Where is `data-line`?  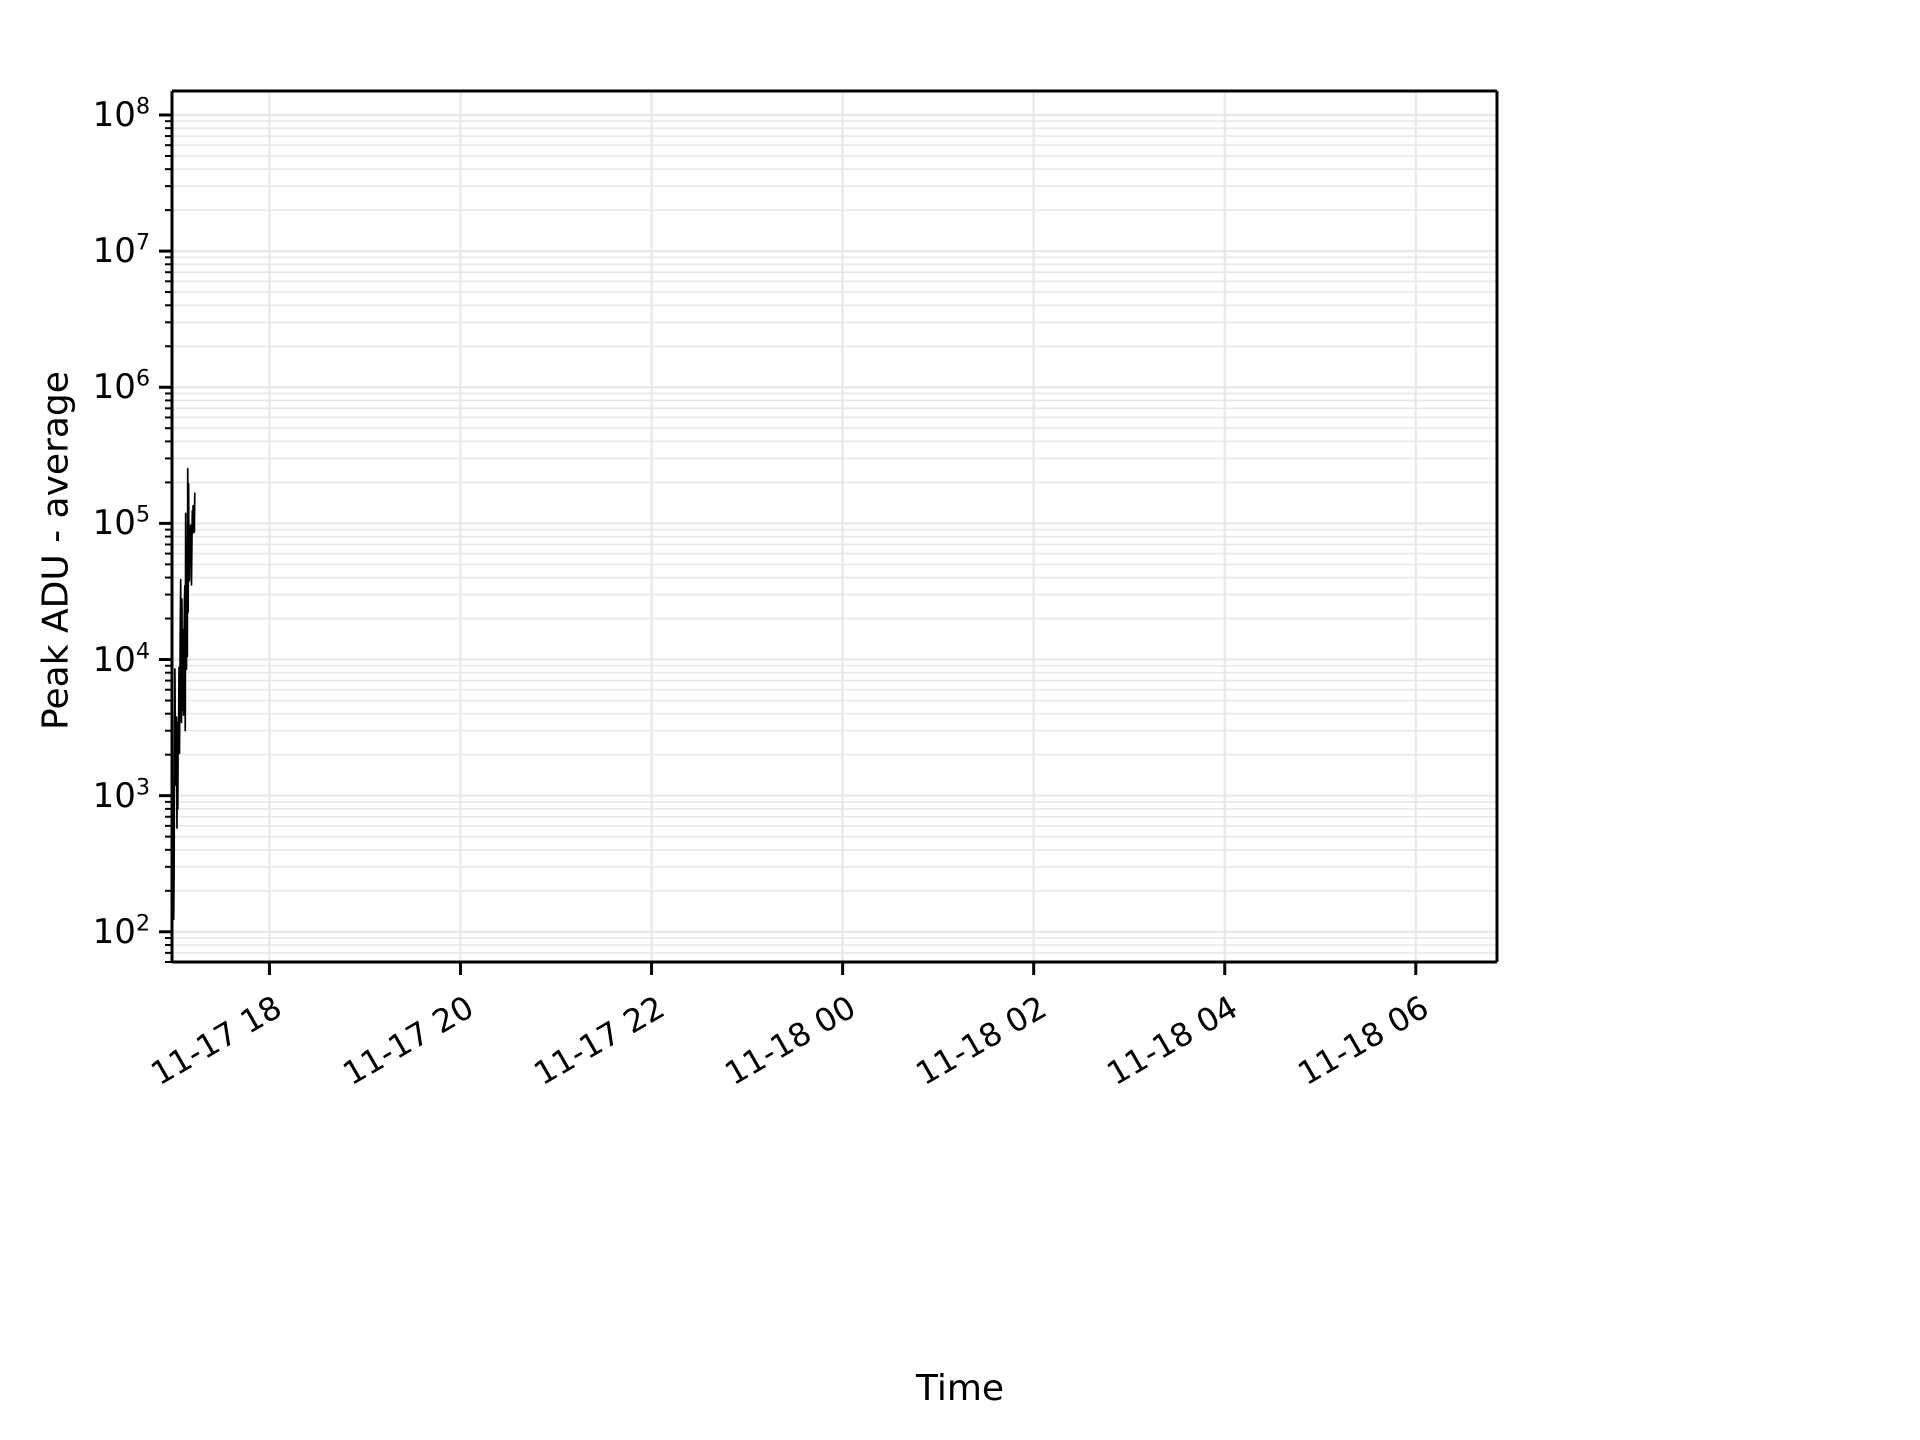
data-line is located at coordinates (183, 713).